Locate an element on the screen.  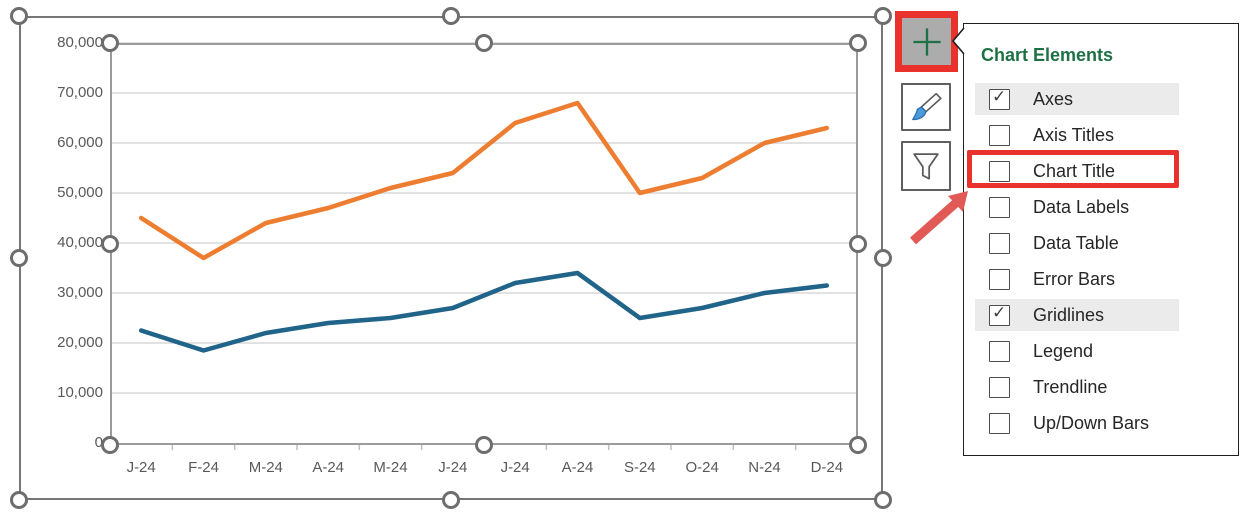
panel-item-label: Gridlines is located at coordinates (1069, 314).